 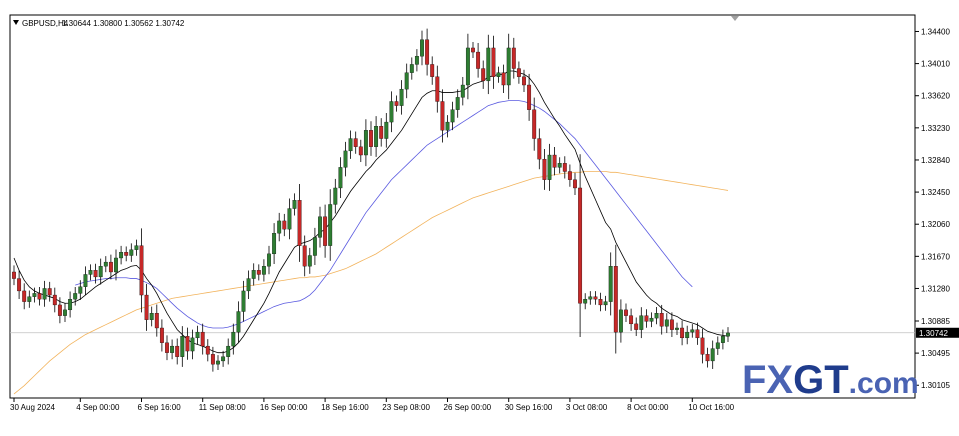 I want to click on symbol-timeframe-label: GBPUSD,H4, so click(x=45, y=23).